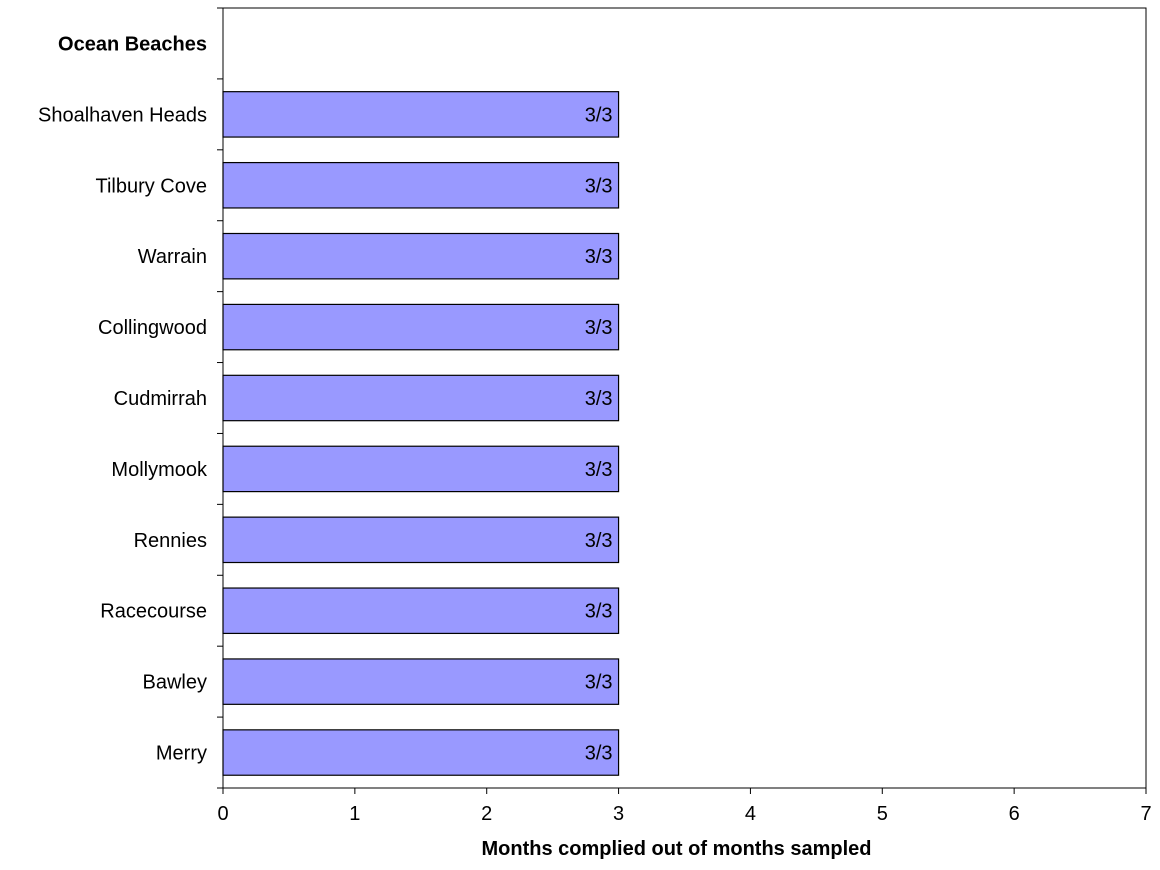 This screenshot has height=870, width=1160. What do you see at coordinates (677, 849) in the screenshot?
I see `x-axis-title: Months complied out of months sampled` at bounding box center [677, 849].